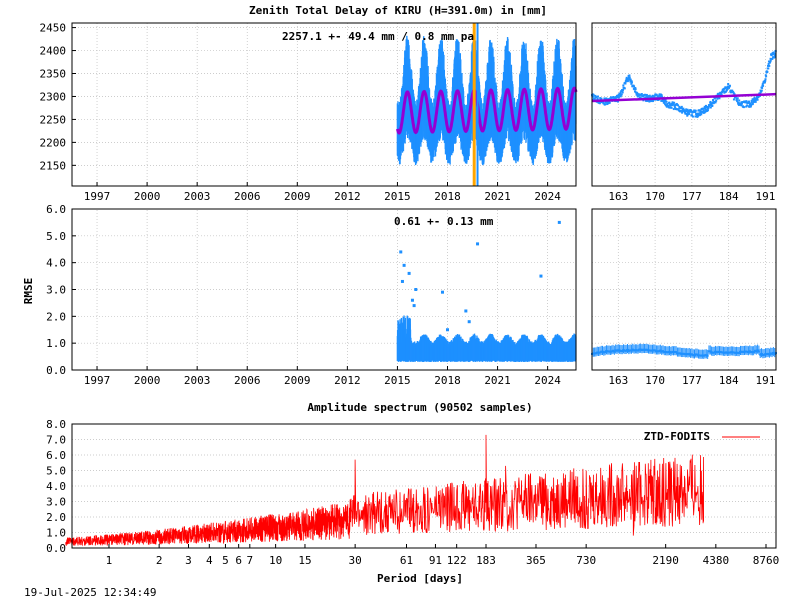 The image size is (800, 605). Describe the element at coordinates (716, 560) in the screenshot. I see `spectrum-xtick-label: 4380` at that location.